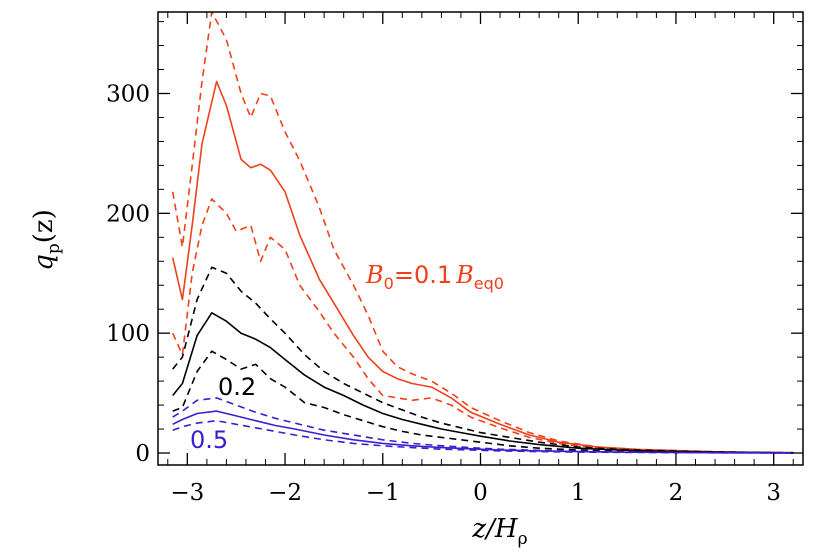 This screenshot has width=830, height=554. What do you see at coordinates (423, 275) in the screenshot?
I see `annotation-red-part-2: =0.1` at bounding box center [423, 275].